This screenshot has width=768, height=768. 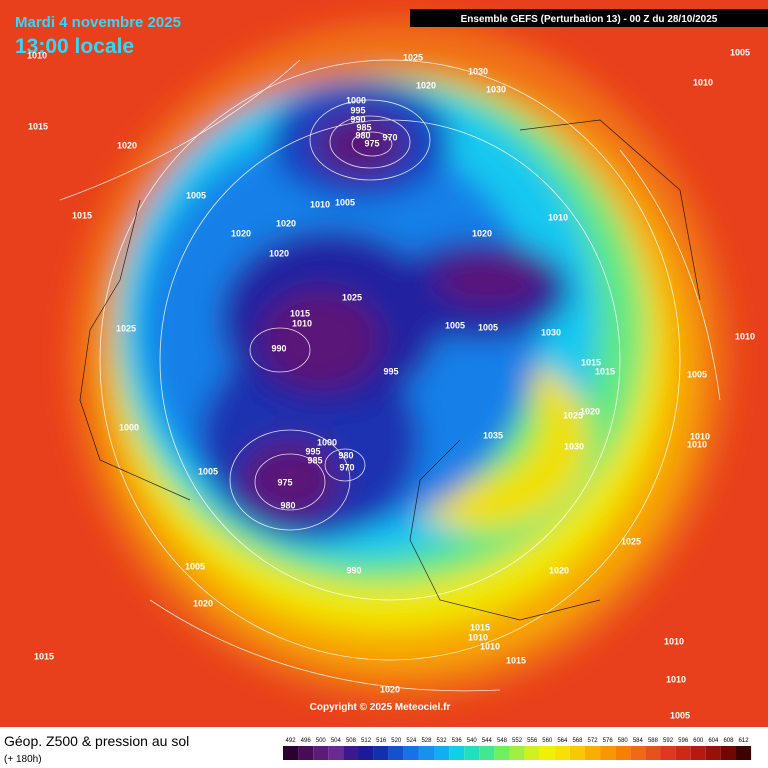 I want to click on colorbar-label: 516, so click(x=381, y=741).